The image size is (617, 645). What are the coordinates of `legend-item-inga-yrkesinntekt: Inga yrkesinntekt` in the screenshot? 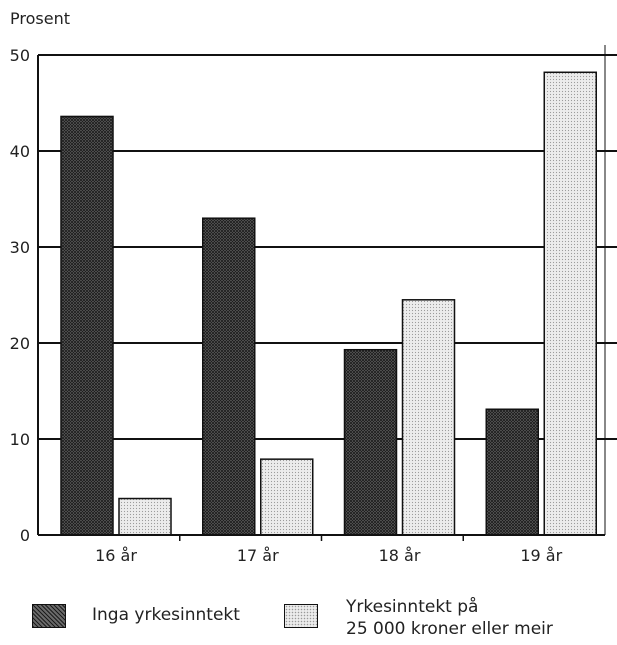 It's located at (136, 609).